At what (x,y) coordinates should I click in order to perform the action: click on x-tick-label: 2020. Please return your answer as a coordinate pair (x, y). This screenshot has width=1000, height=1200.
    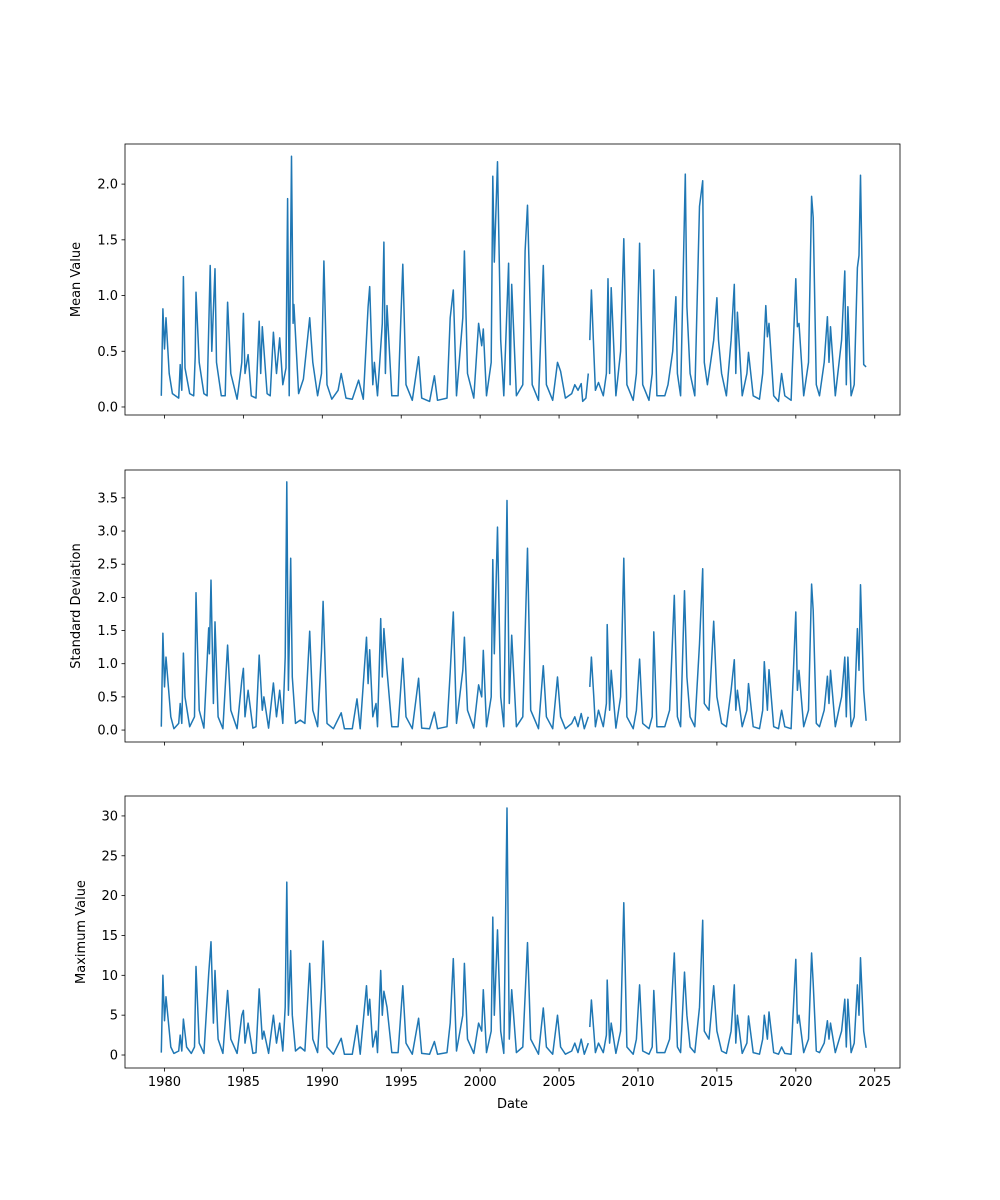
    Looking at the image, I should click on (795, 1082).